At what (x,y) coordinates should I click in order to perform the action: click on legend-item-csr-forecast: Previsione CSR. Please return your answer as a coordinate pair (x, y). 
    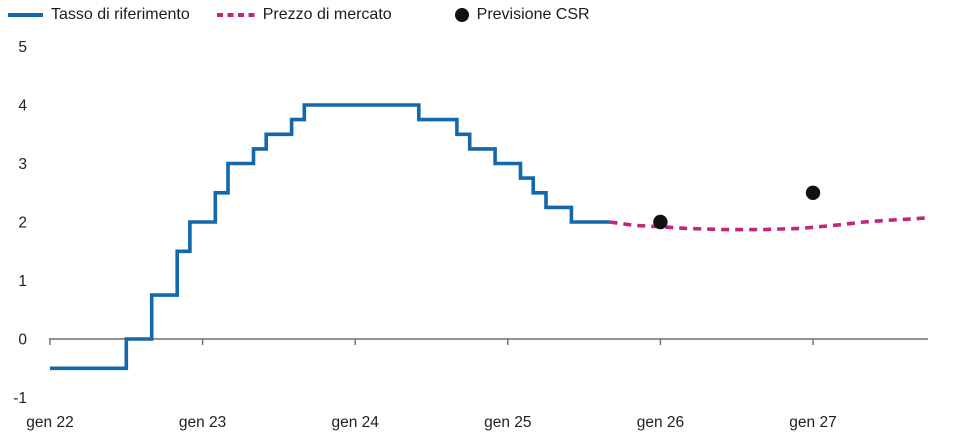
    Looking at the image, I should click on (522, 15).